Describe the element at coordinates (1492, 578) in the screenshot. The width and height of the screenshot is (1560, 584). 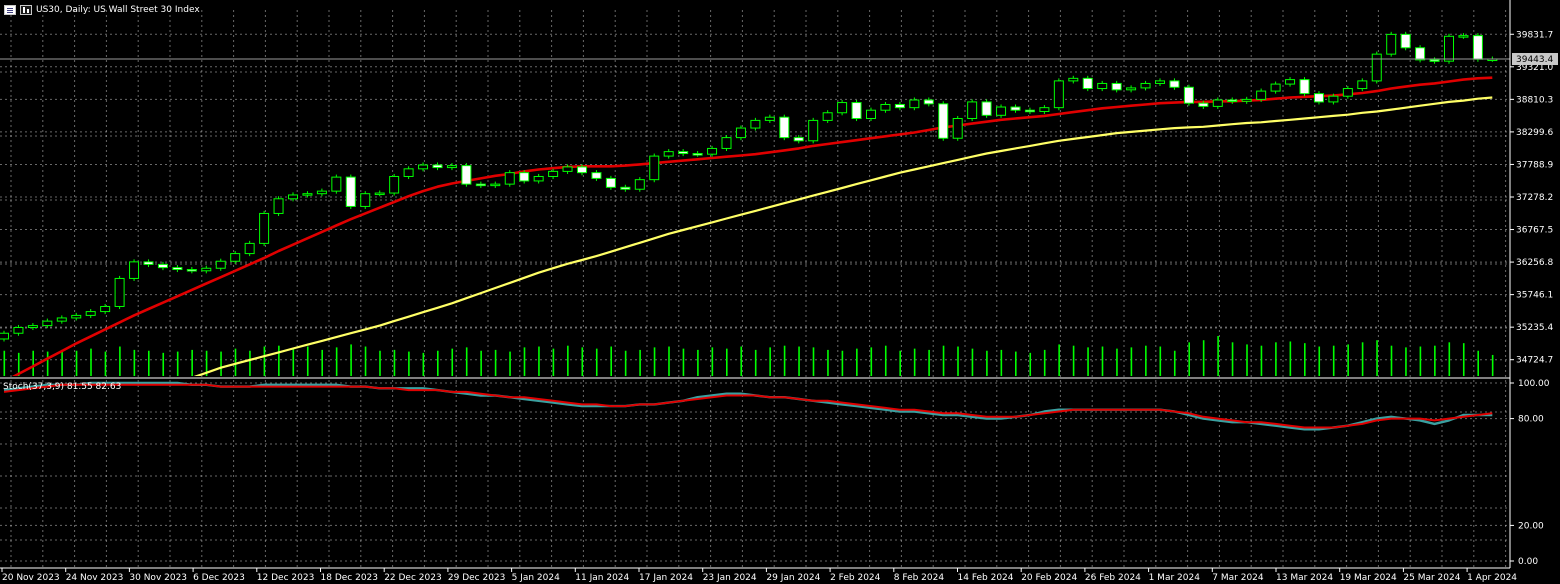
I see `date-tick-label: 1 Apr 2024` at that location.